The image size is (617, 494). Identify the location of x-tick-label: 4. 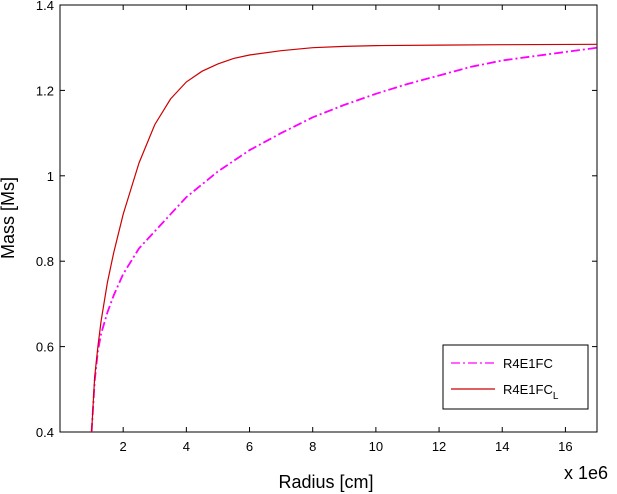
(186, 446).